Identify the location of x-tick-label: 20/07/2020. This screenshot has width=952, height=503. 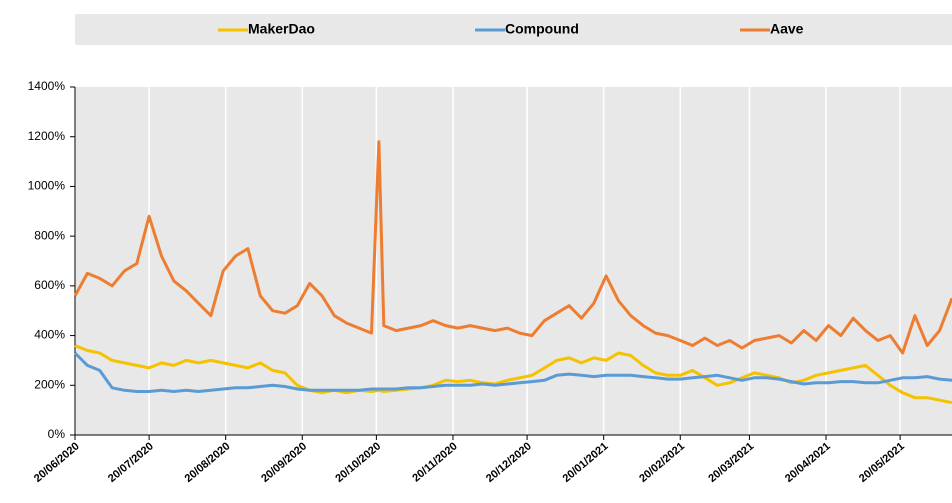
(131, 462).